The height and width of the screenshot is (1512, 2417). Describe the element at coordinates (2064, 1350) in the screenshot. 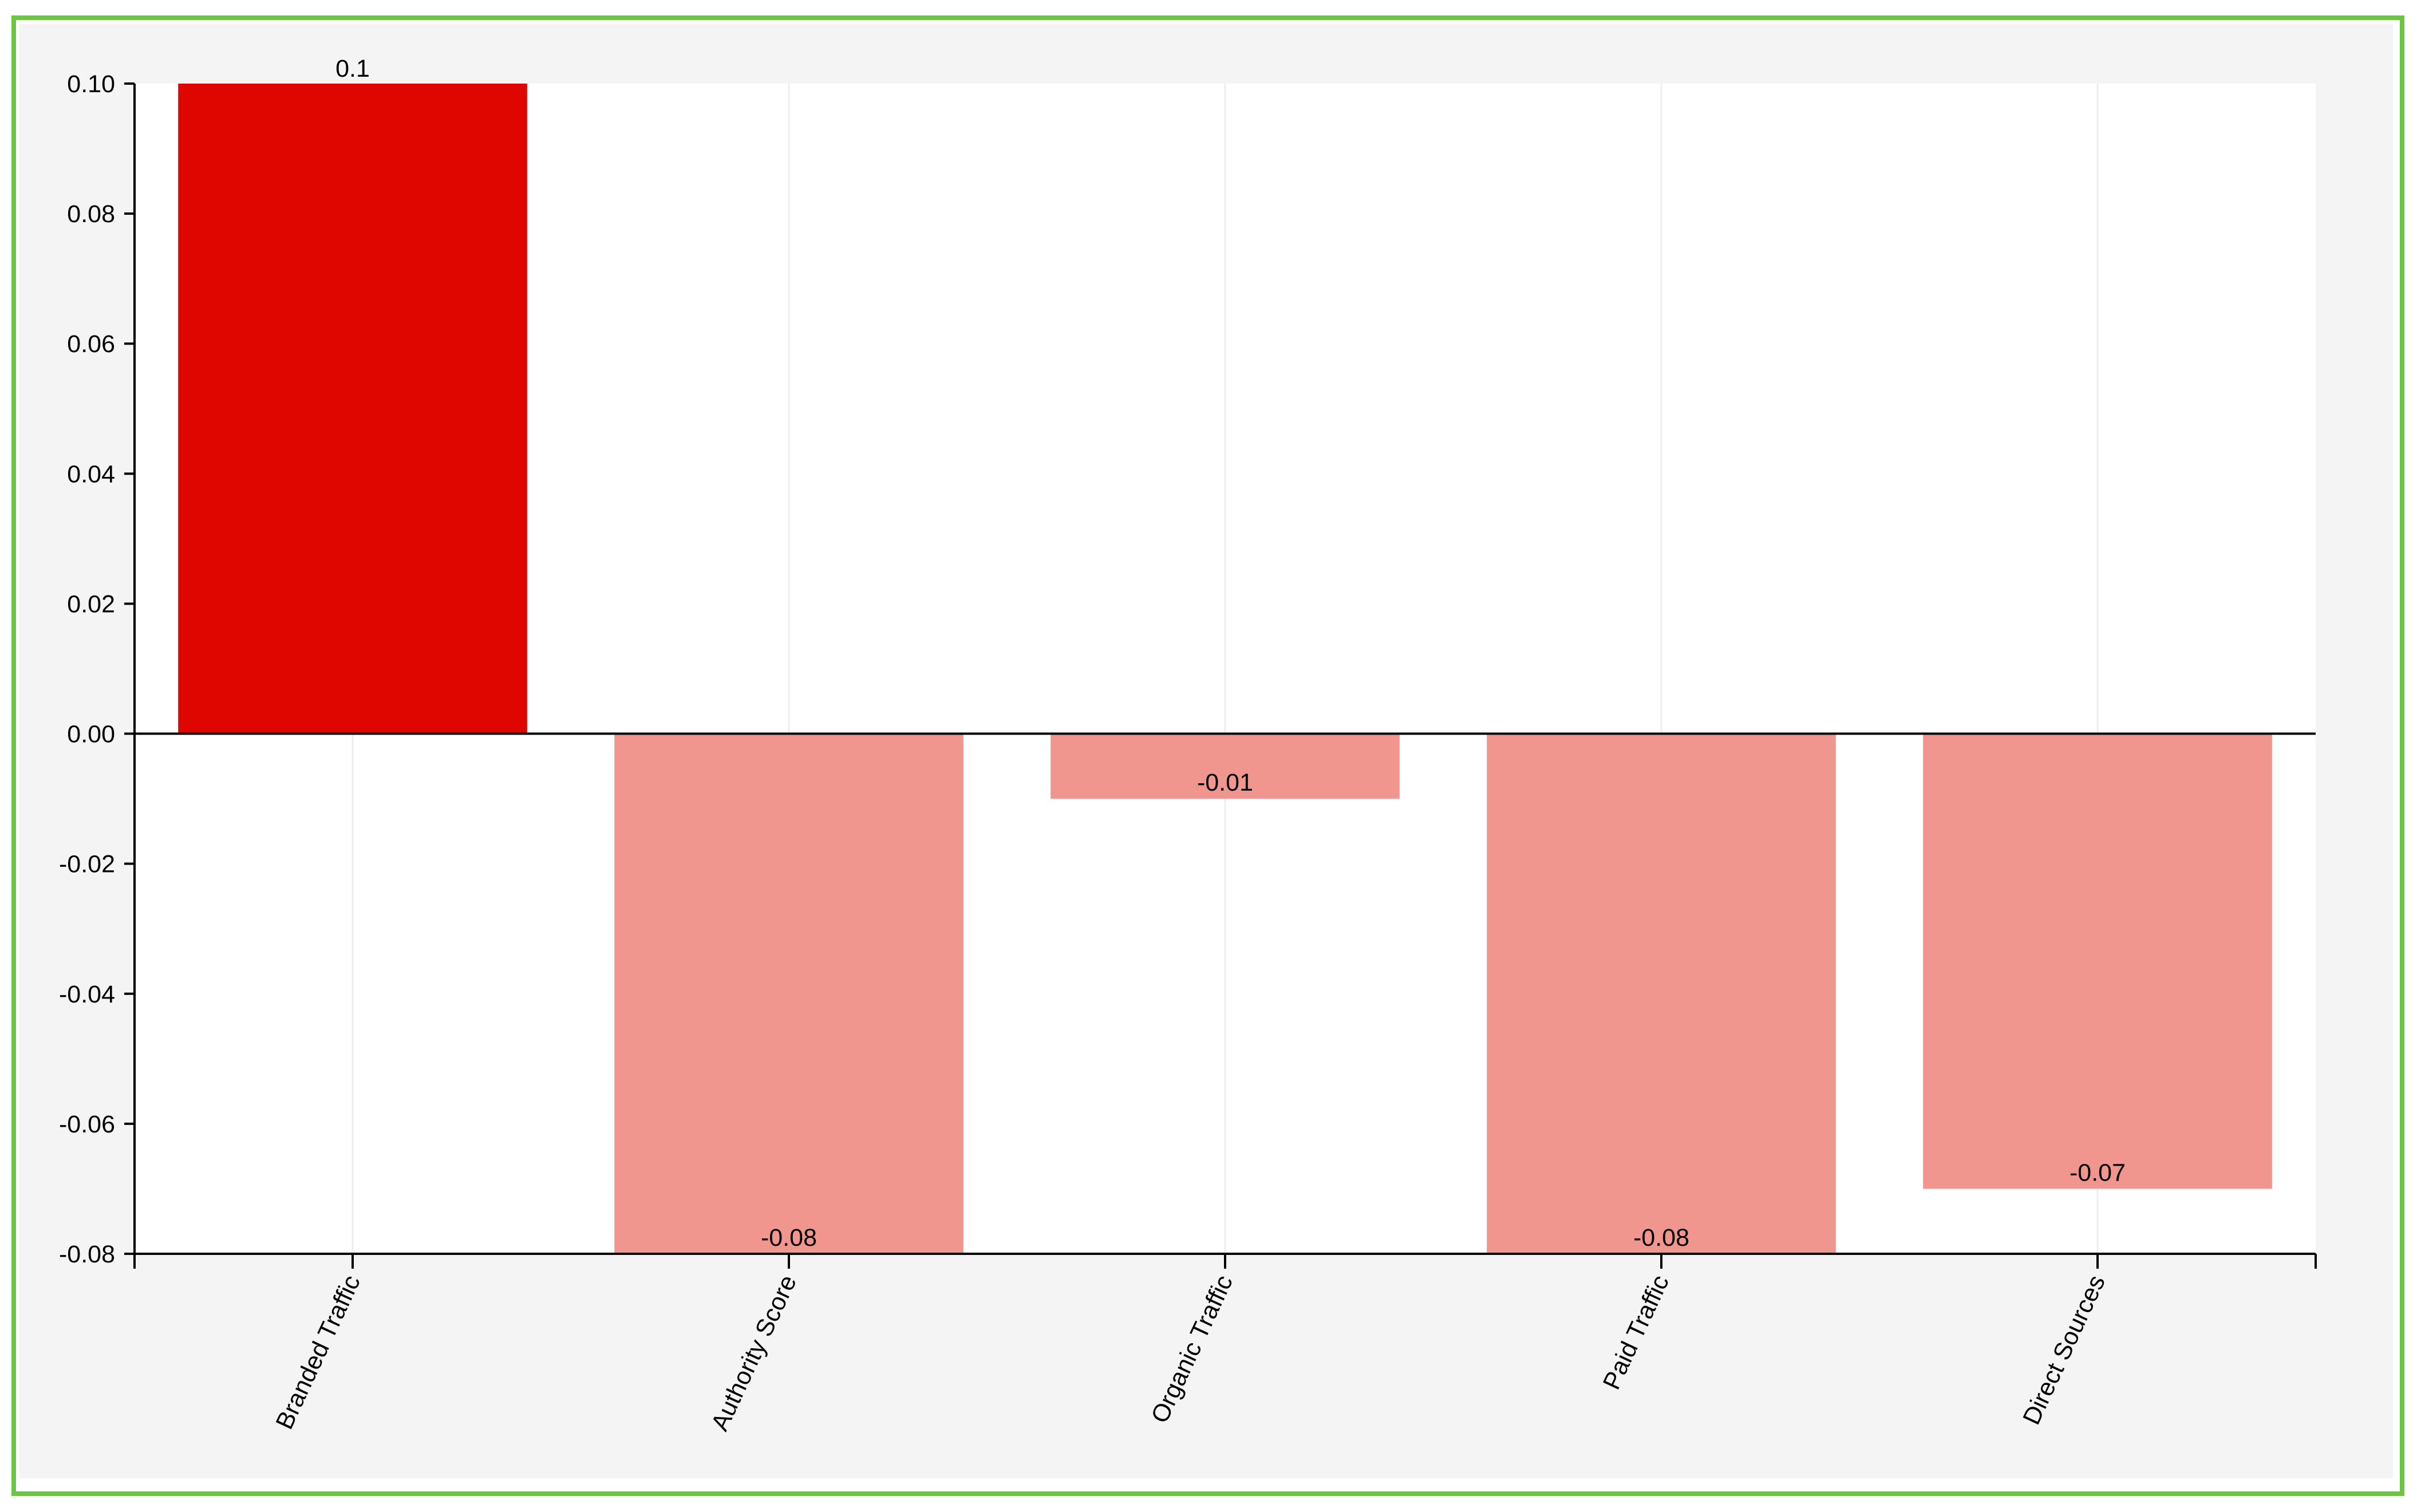

I see `x-tick-label: Direct Sources` at that location.